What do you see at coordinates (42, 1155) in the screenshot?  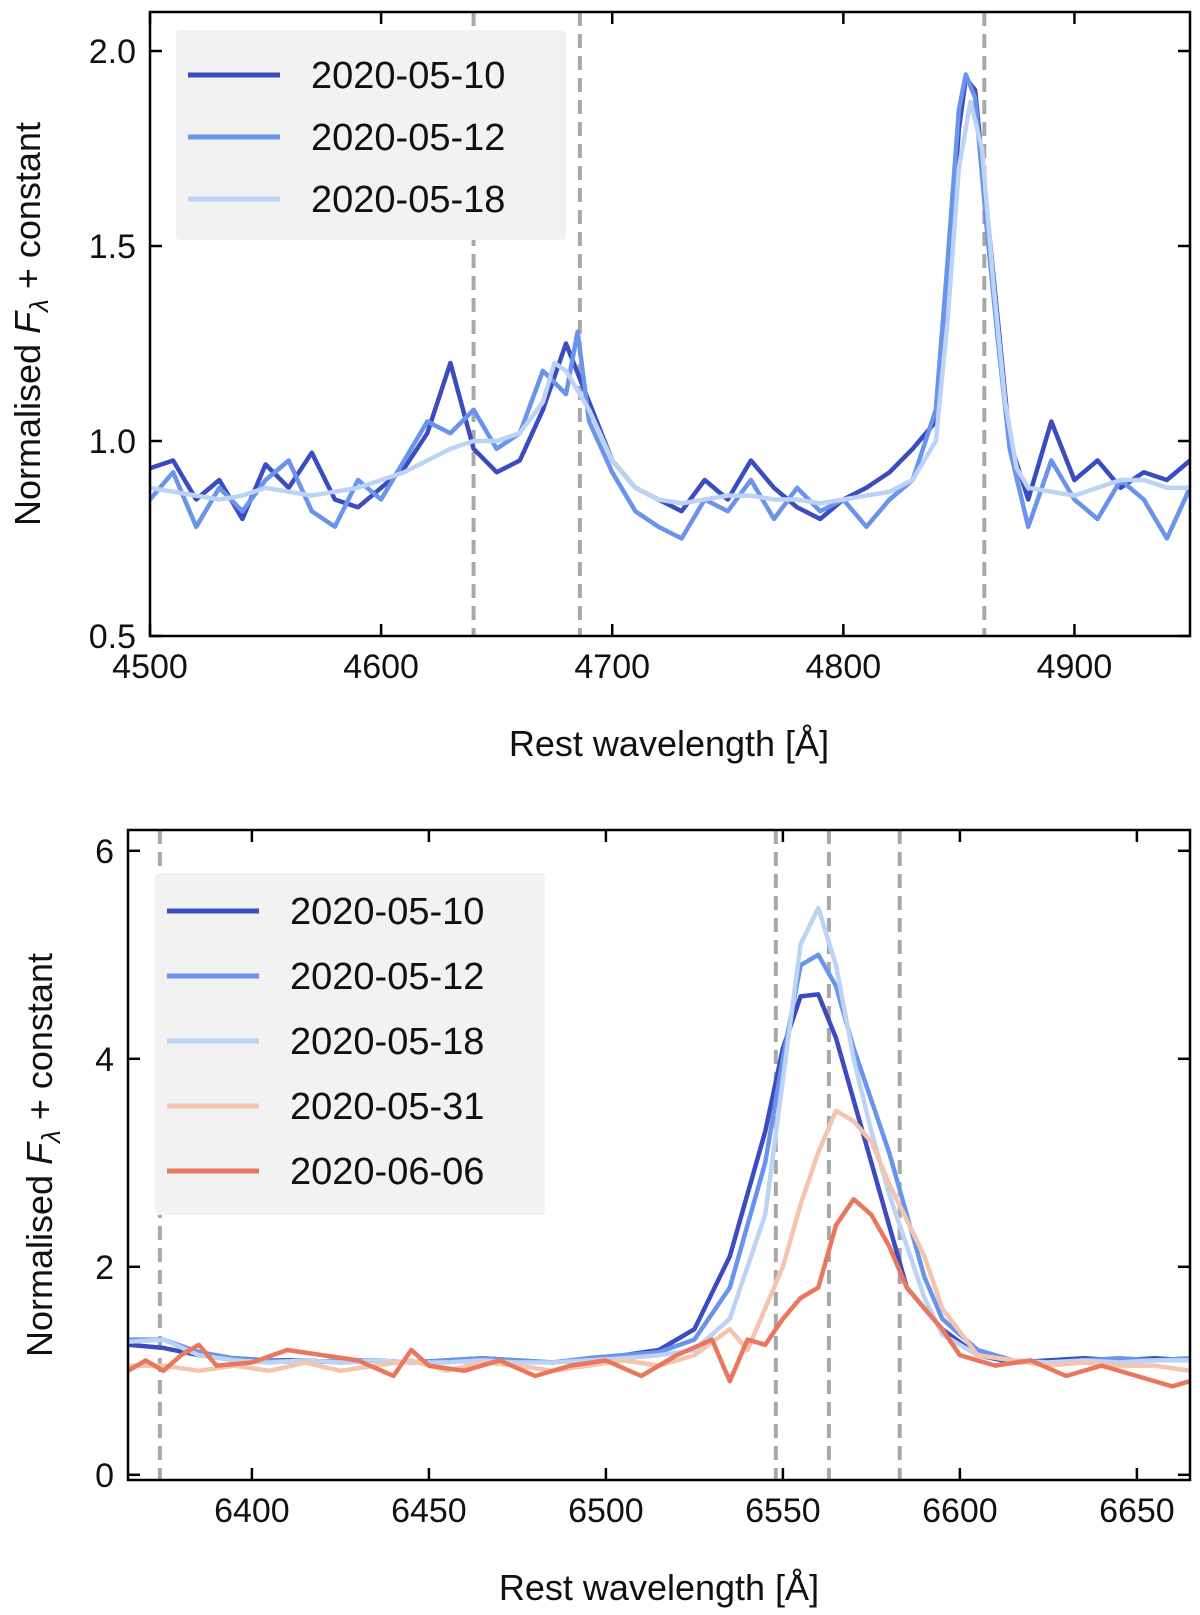 I see `y-axis-title-bottom: Normalised Fλ + constant` at bounding box center [42, 1155].